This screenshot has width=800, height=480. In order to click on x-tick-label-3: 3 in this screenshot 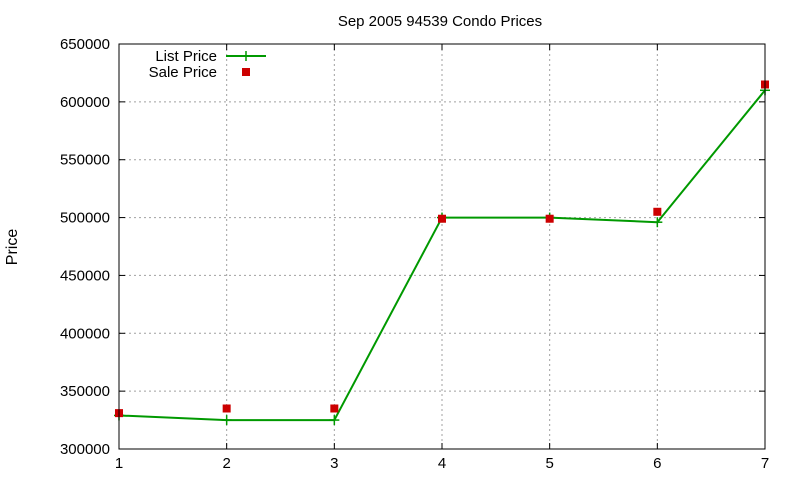, I will do `click(334, 463)`.